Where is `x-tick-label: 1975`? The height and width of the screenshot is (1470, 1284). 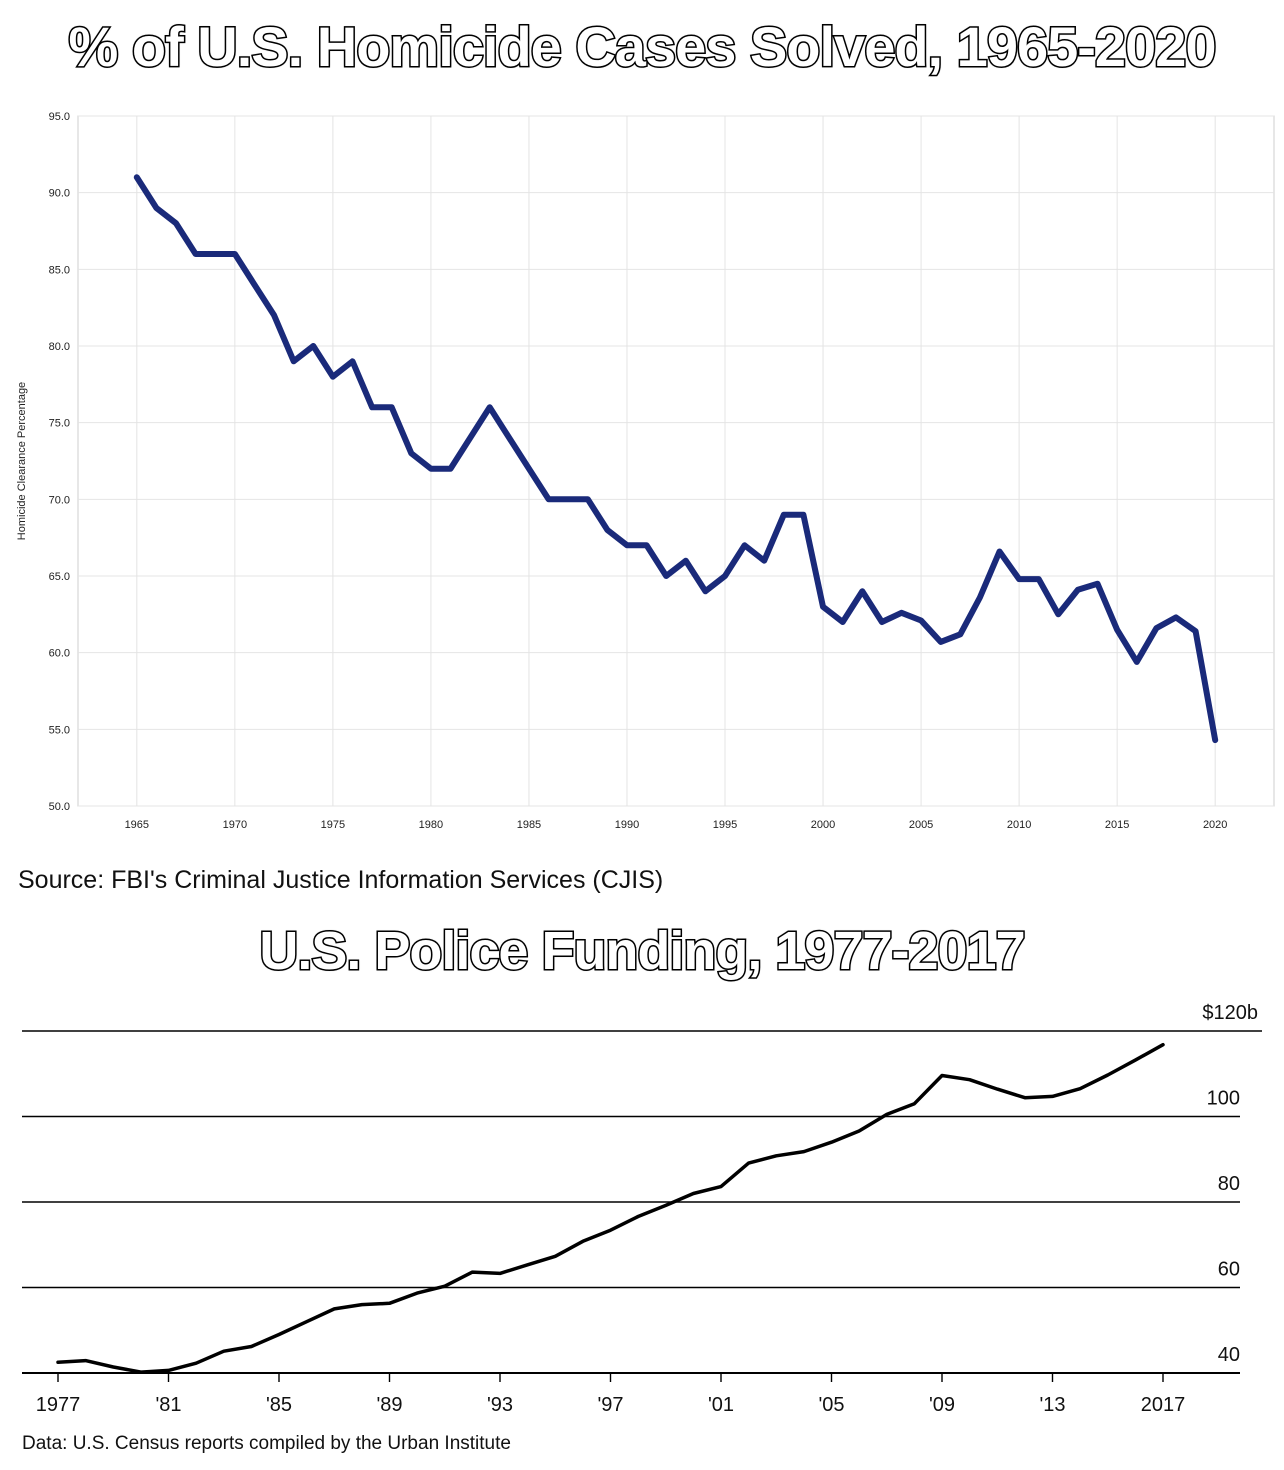 x-tick-label: 1975 is located at coordinates (333, 825).